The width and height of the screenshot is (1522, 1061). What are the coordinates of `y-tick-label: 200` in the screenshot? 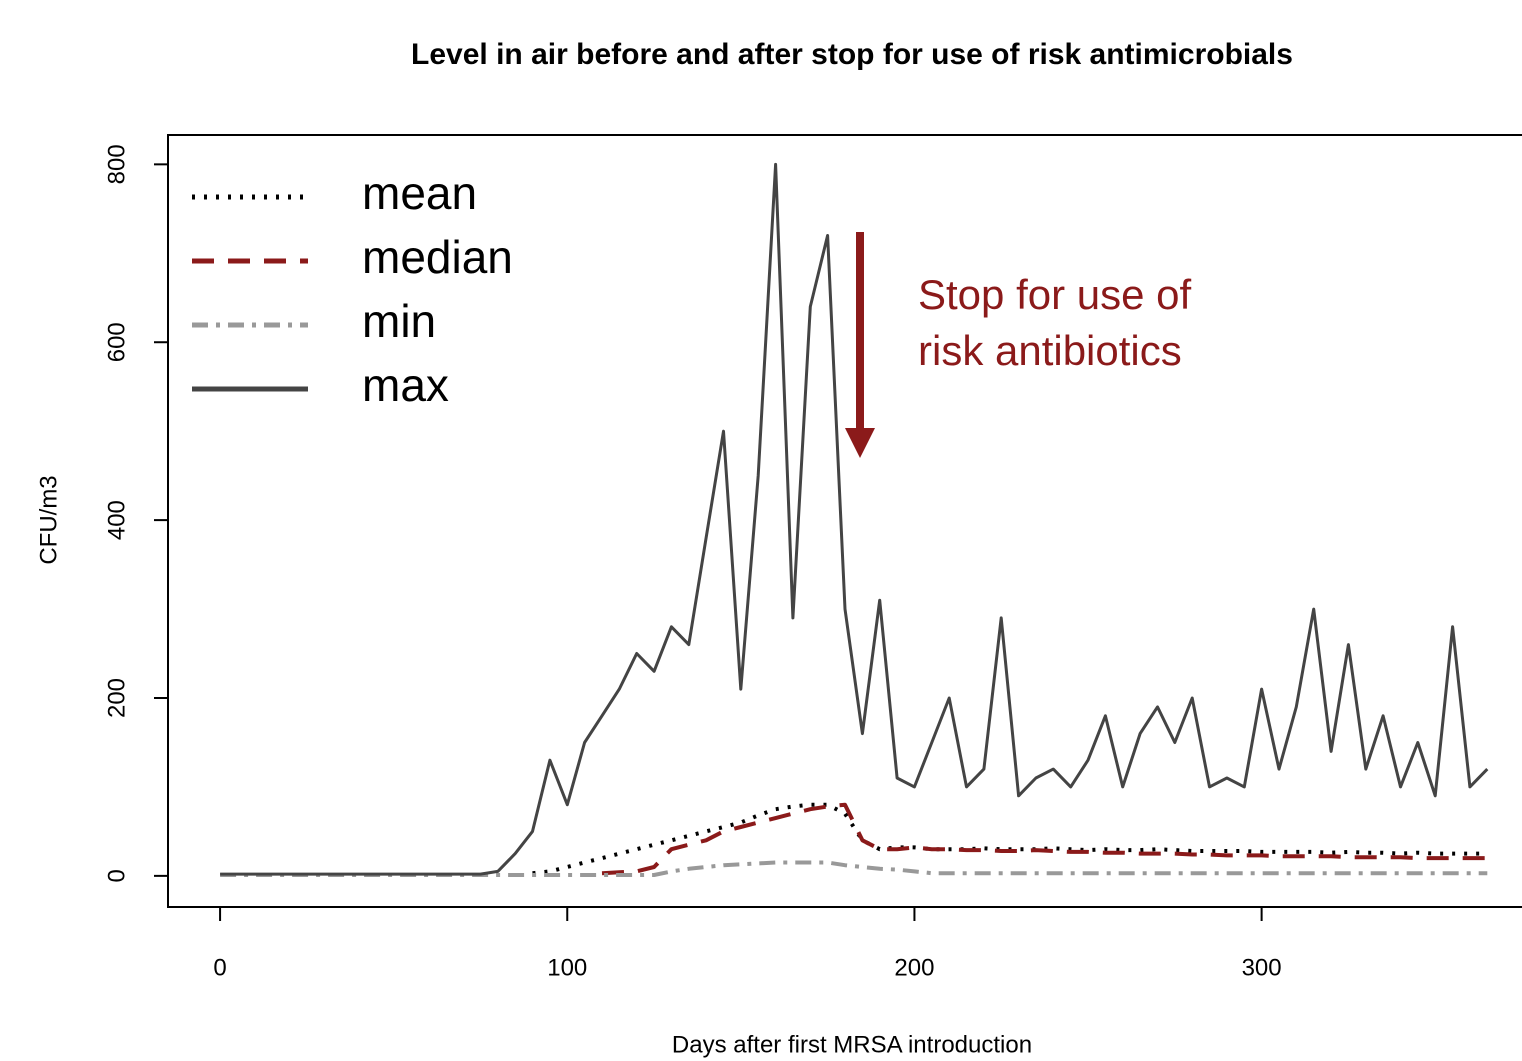 It's located at (116, 698).